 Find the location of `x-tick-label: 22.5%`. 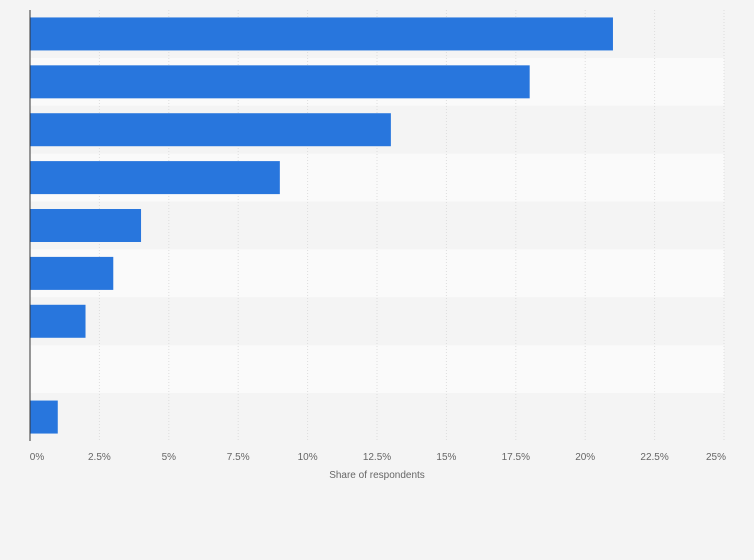

x-tick-label: 22.5% is located at coordinates (654, 457).